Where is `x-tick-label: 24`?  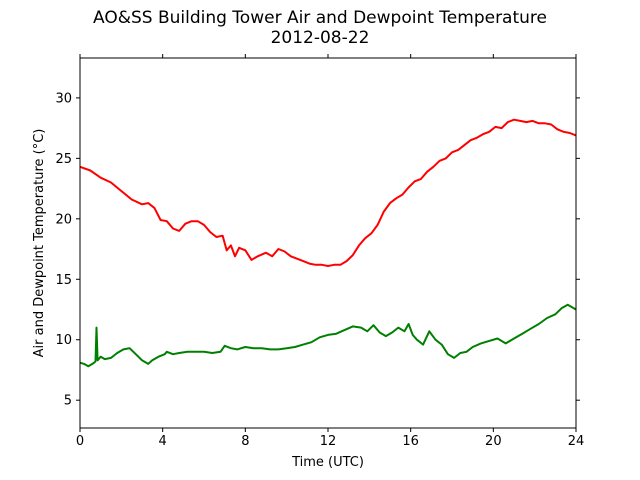 x-tick-label: 24 is located at coordinates (576, 441).